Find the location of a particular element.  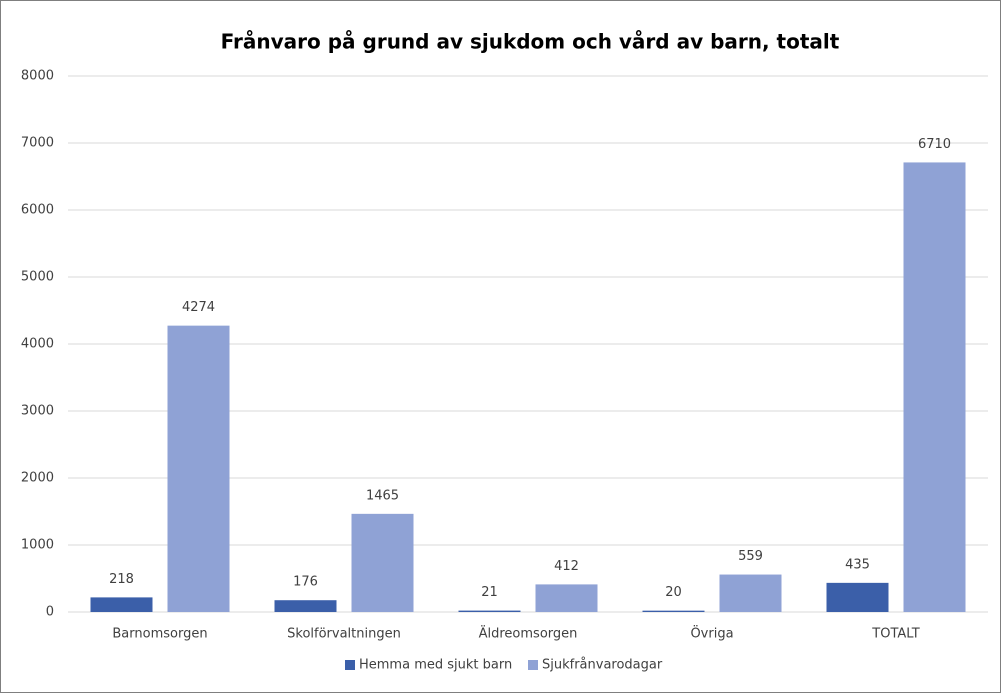

y-tick-label: 8000 is located at coordinates (37, 76).